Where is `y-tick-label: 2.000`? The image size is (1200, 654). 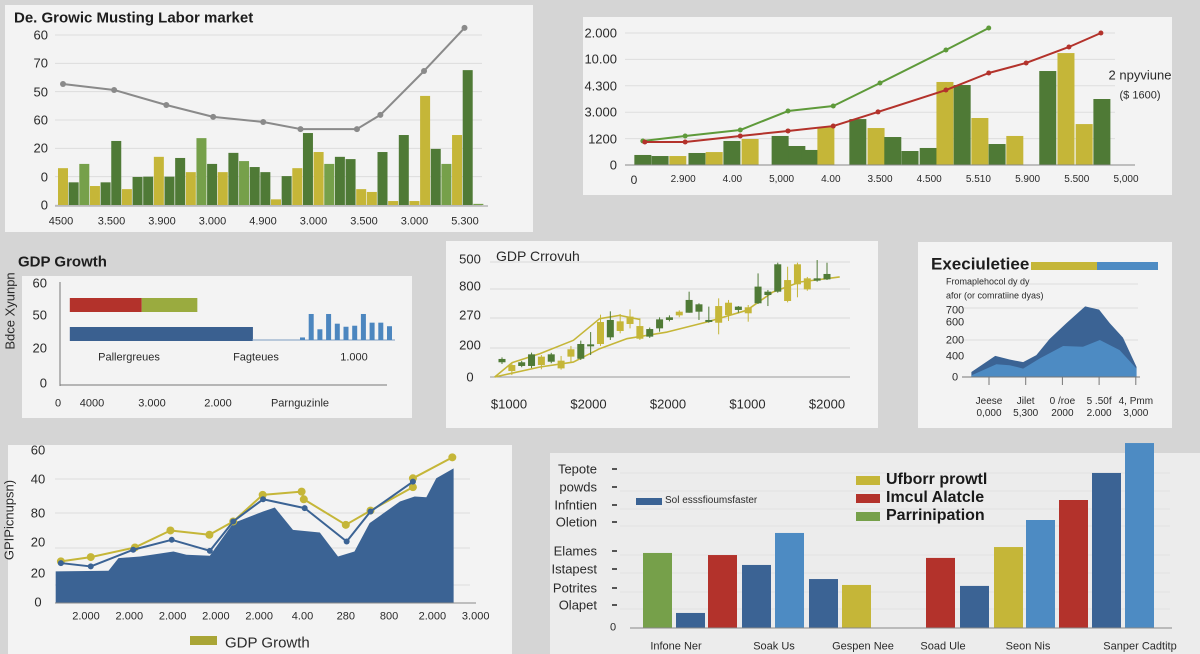 y-tick-label: 2.000 is located at coordinates (600, 33).